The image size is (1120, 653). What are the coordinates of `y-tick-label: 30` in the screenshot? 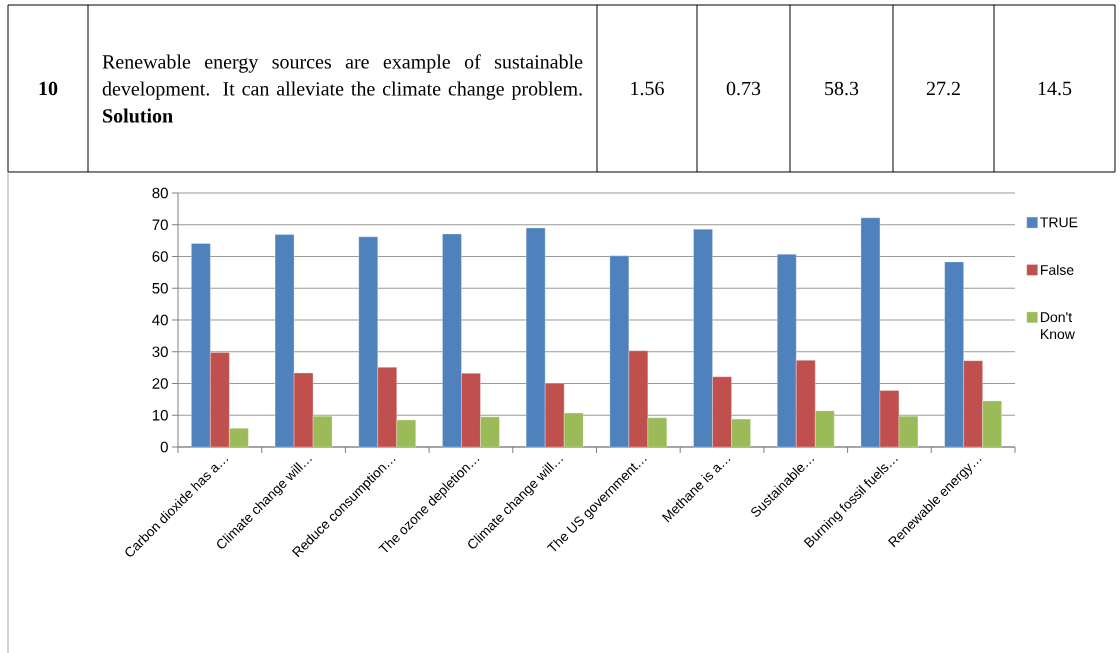 It's located at (160, 352).